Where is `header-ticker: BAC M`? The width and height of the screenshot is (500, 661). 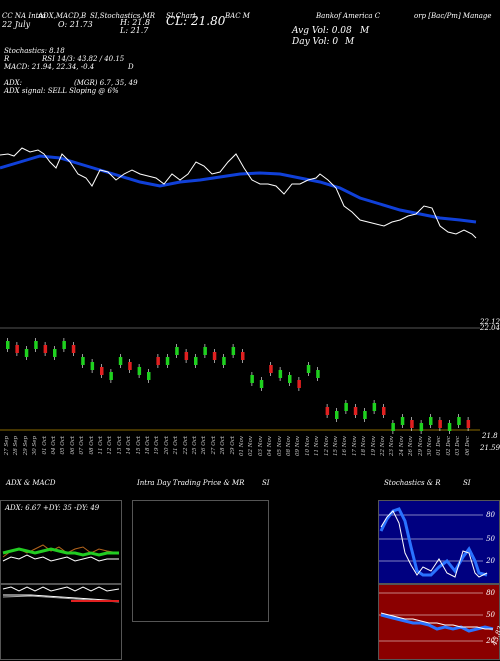 header-ticker: BAC M is located at coordinates (237, 16).